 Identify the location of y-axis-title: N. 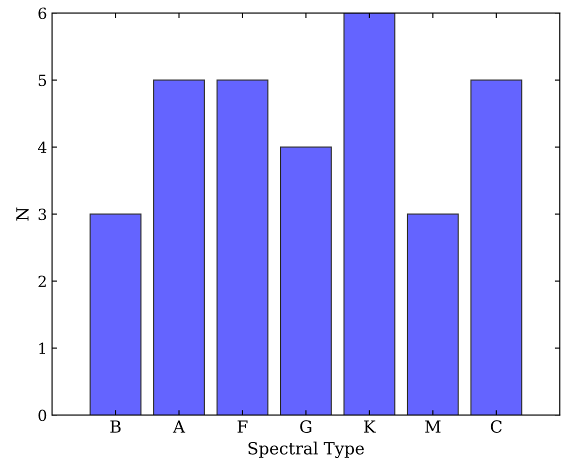
(22, 214).